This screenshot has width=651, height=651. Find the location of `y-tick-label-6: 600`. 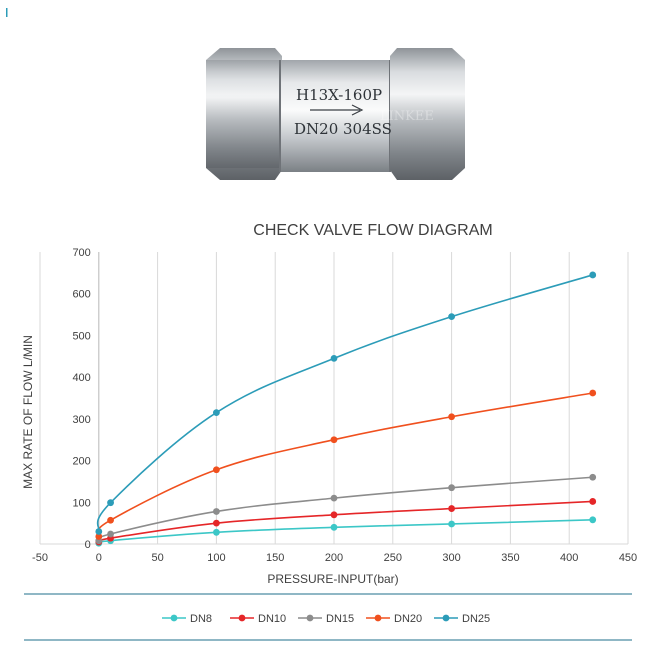

y-tick-label-6: 600 is located at coordinates (81, 295).